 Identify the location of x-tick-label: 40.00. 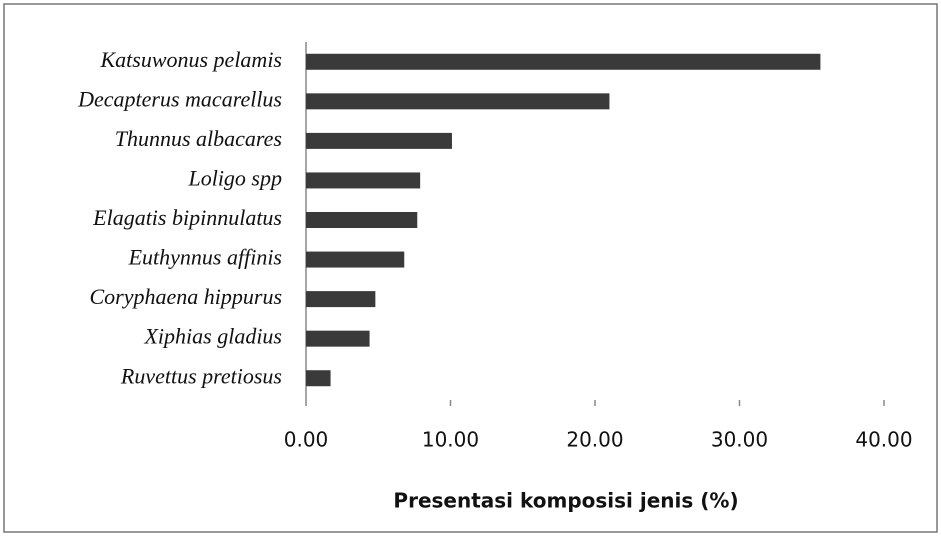
(883, 440).